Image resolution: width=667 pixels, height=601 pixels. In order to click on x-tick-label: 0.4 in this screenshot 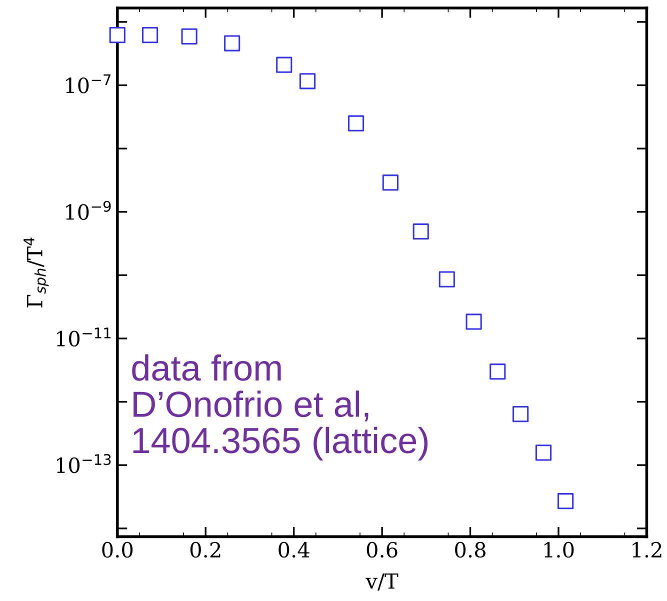, I will do `click(294, 550)`.